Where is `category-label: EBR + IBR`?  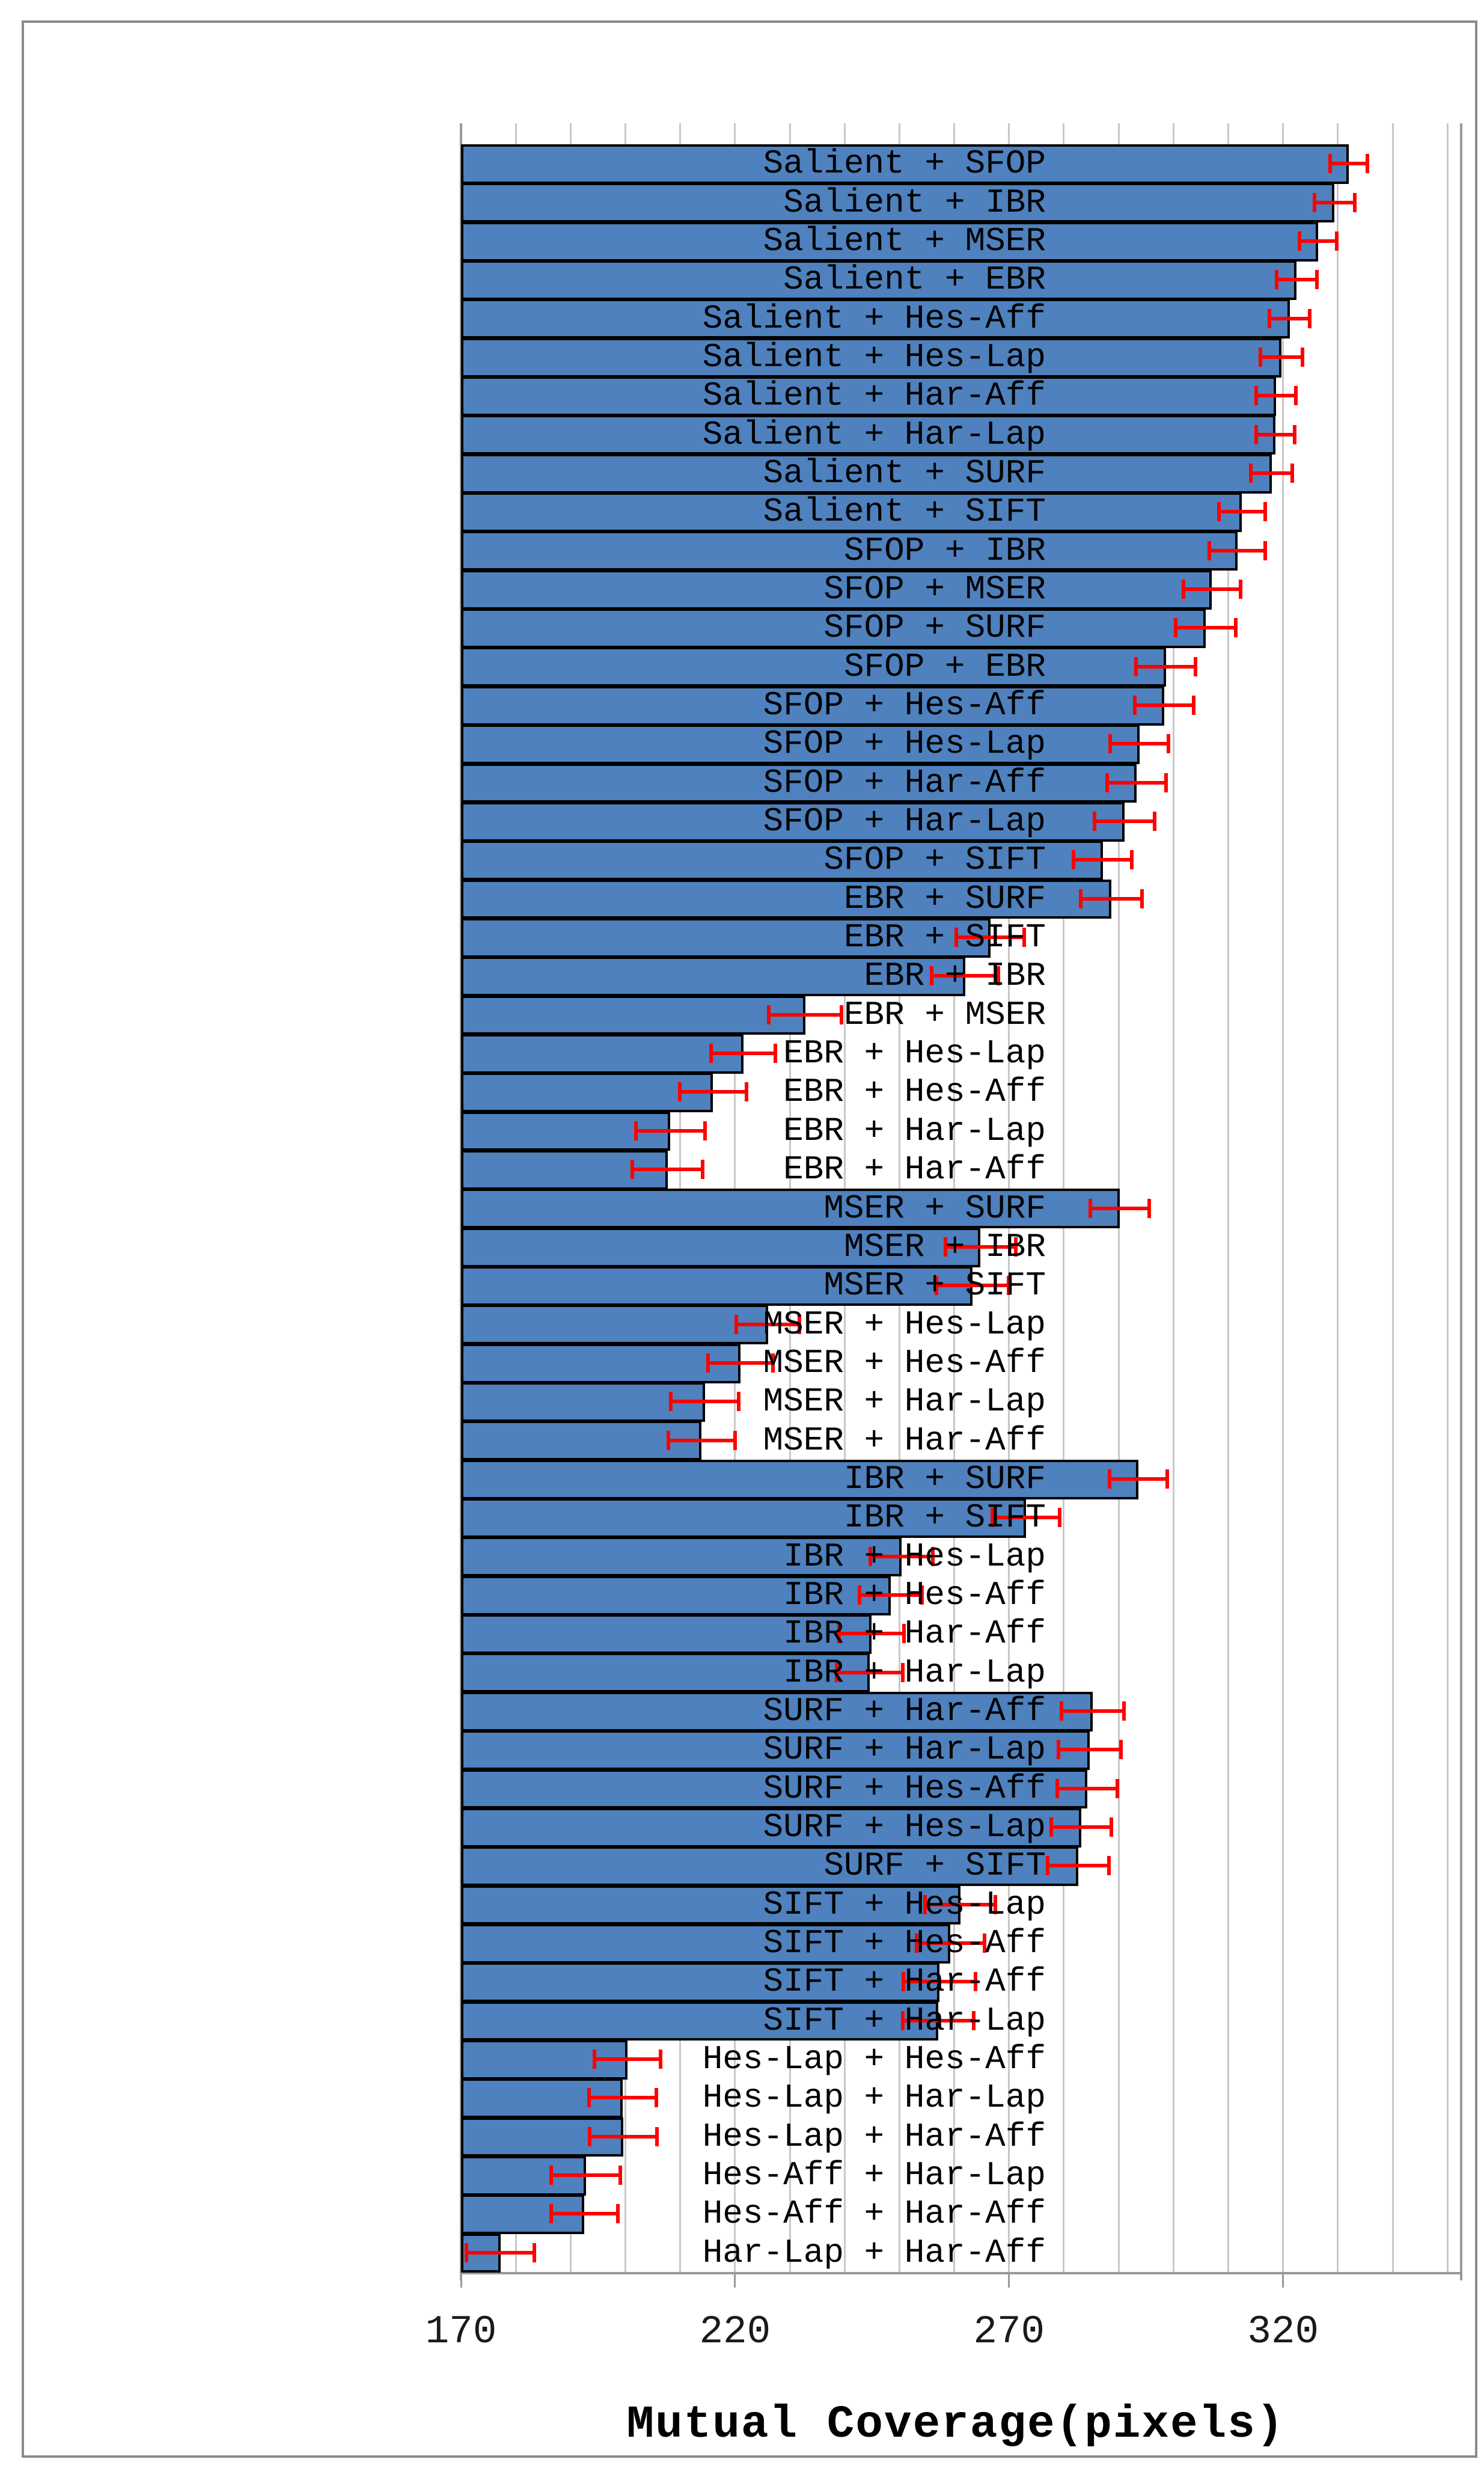
category-label: EBR + IBR is located at coordinates (955, 976).